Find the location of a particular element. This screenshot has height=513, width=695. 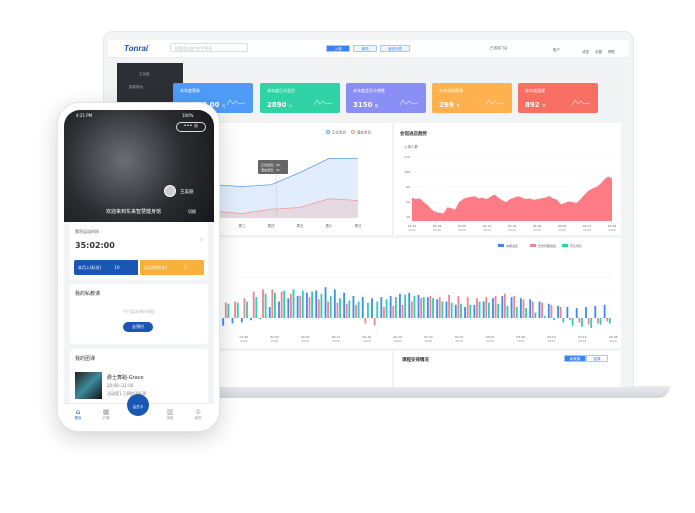

card-unit: 节 is located at coordinates (458, 106).